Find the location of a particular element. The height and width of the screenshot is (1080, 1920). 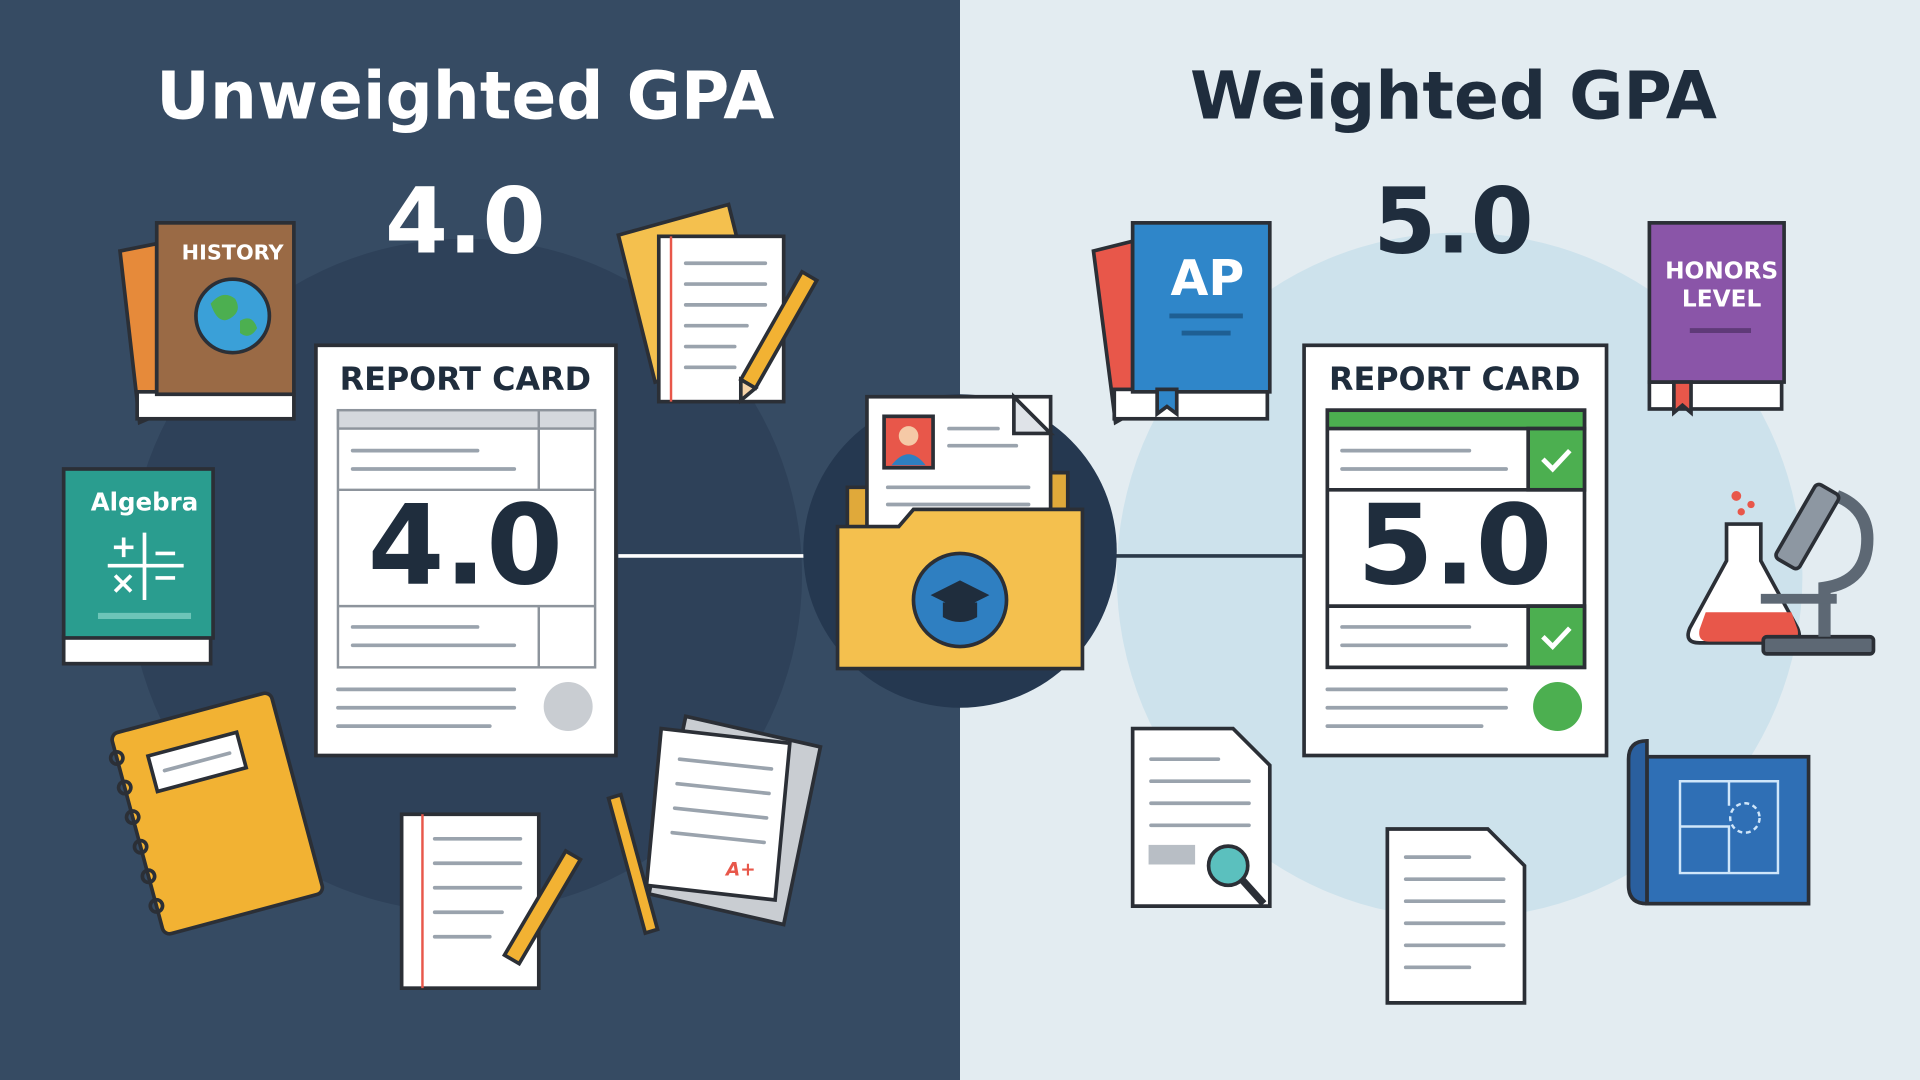

ap-book-icon is located at coordinates (1181, 323).